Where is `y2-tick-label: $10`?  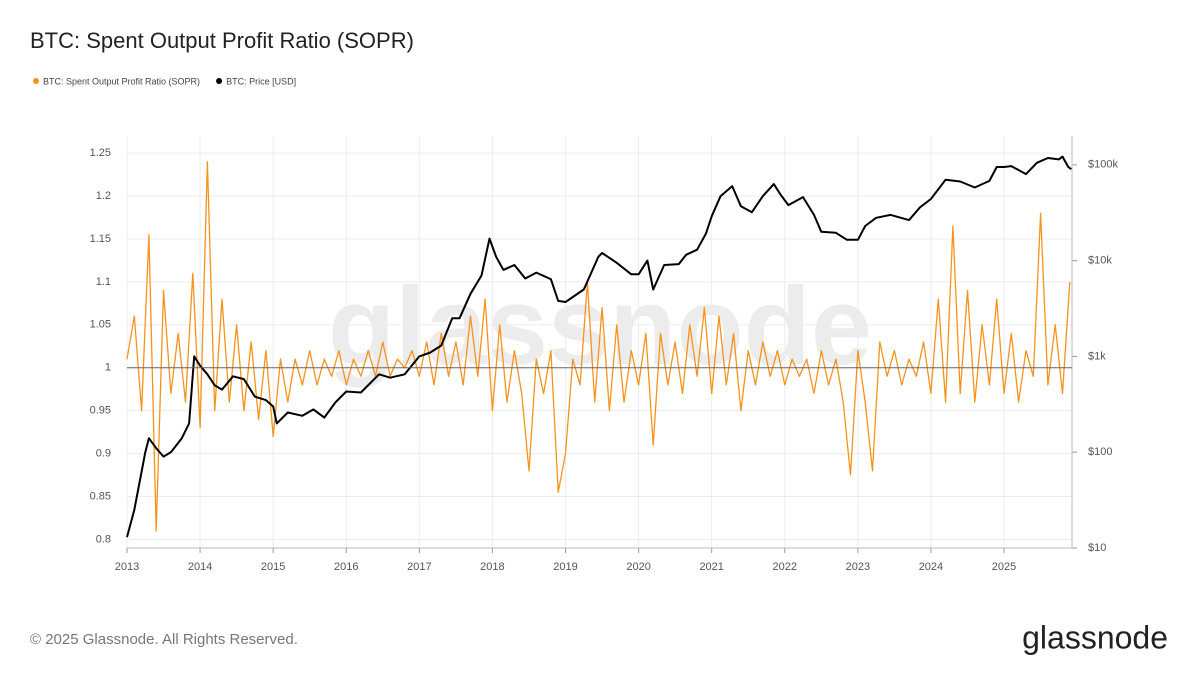
y2-tick-label: $10 is located at coordinates (1097, 548).